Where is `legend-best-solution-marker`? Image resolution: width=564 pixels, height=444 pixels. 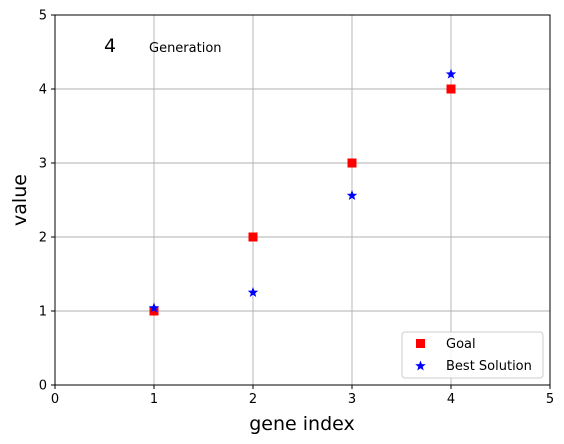 legend-best-solution-marker is located at coordinates (420, 365).